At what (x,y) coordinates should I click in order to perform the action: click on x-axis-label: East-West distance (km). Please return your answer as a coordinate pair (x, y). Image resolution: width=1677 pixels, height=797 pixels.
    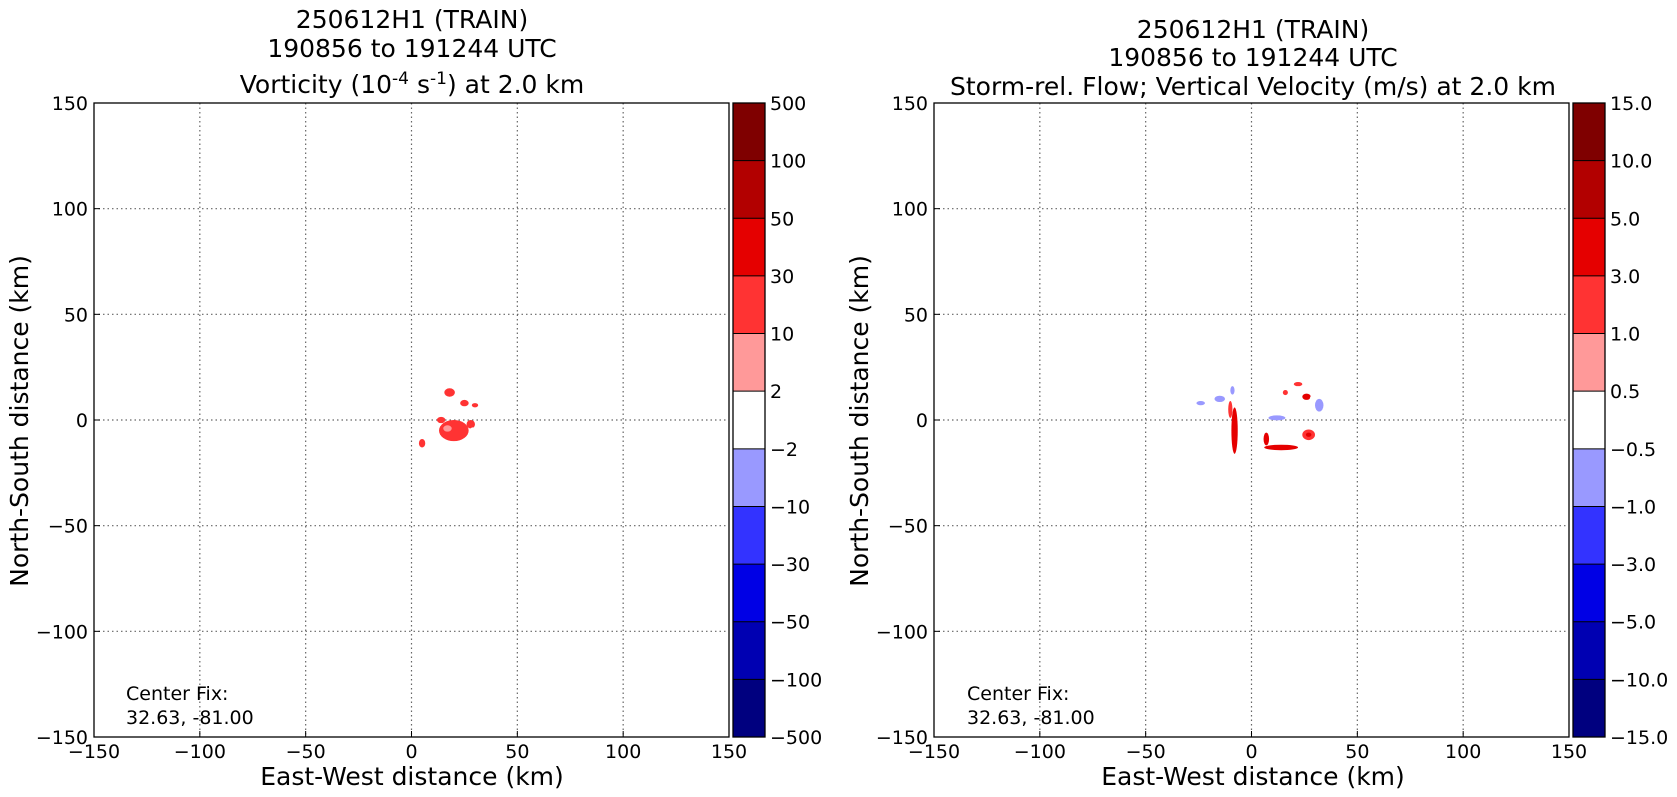
    Looking at the image, I should click on (412, 776).